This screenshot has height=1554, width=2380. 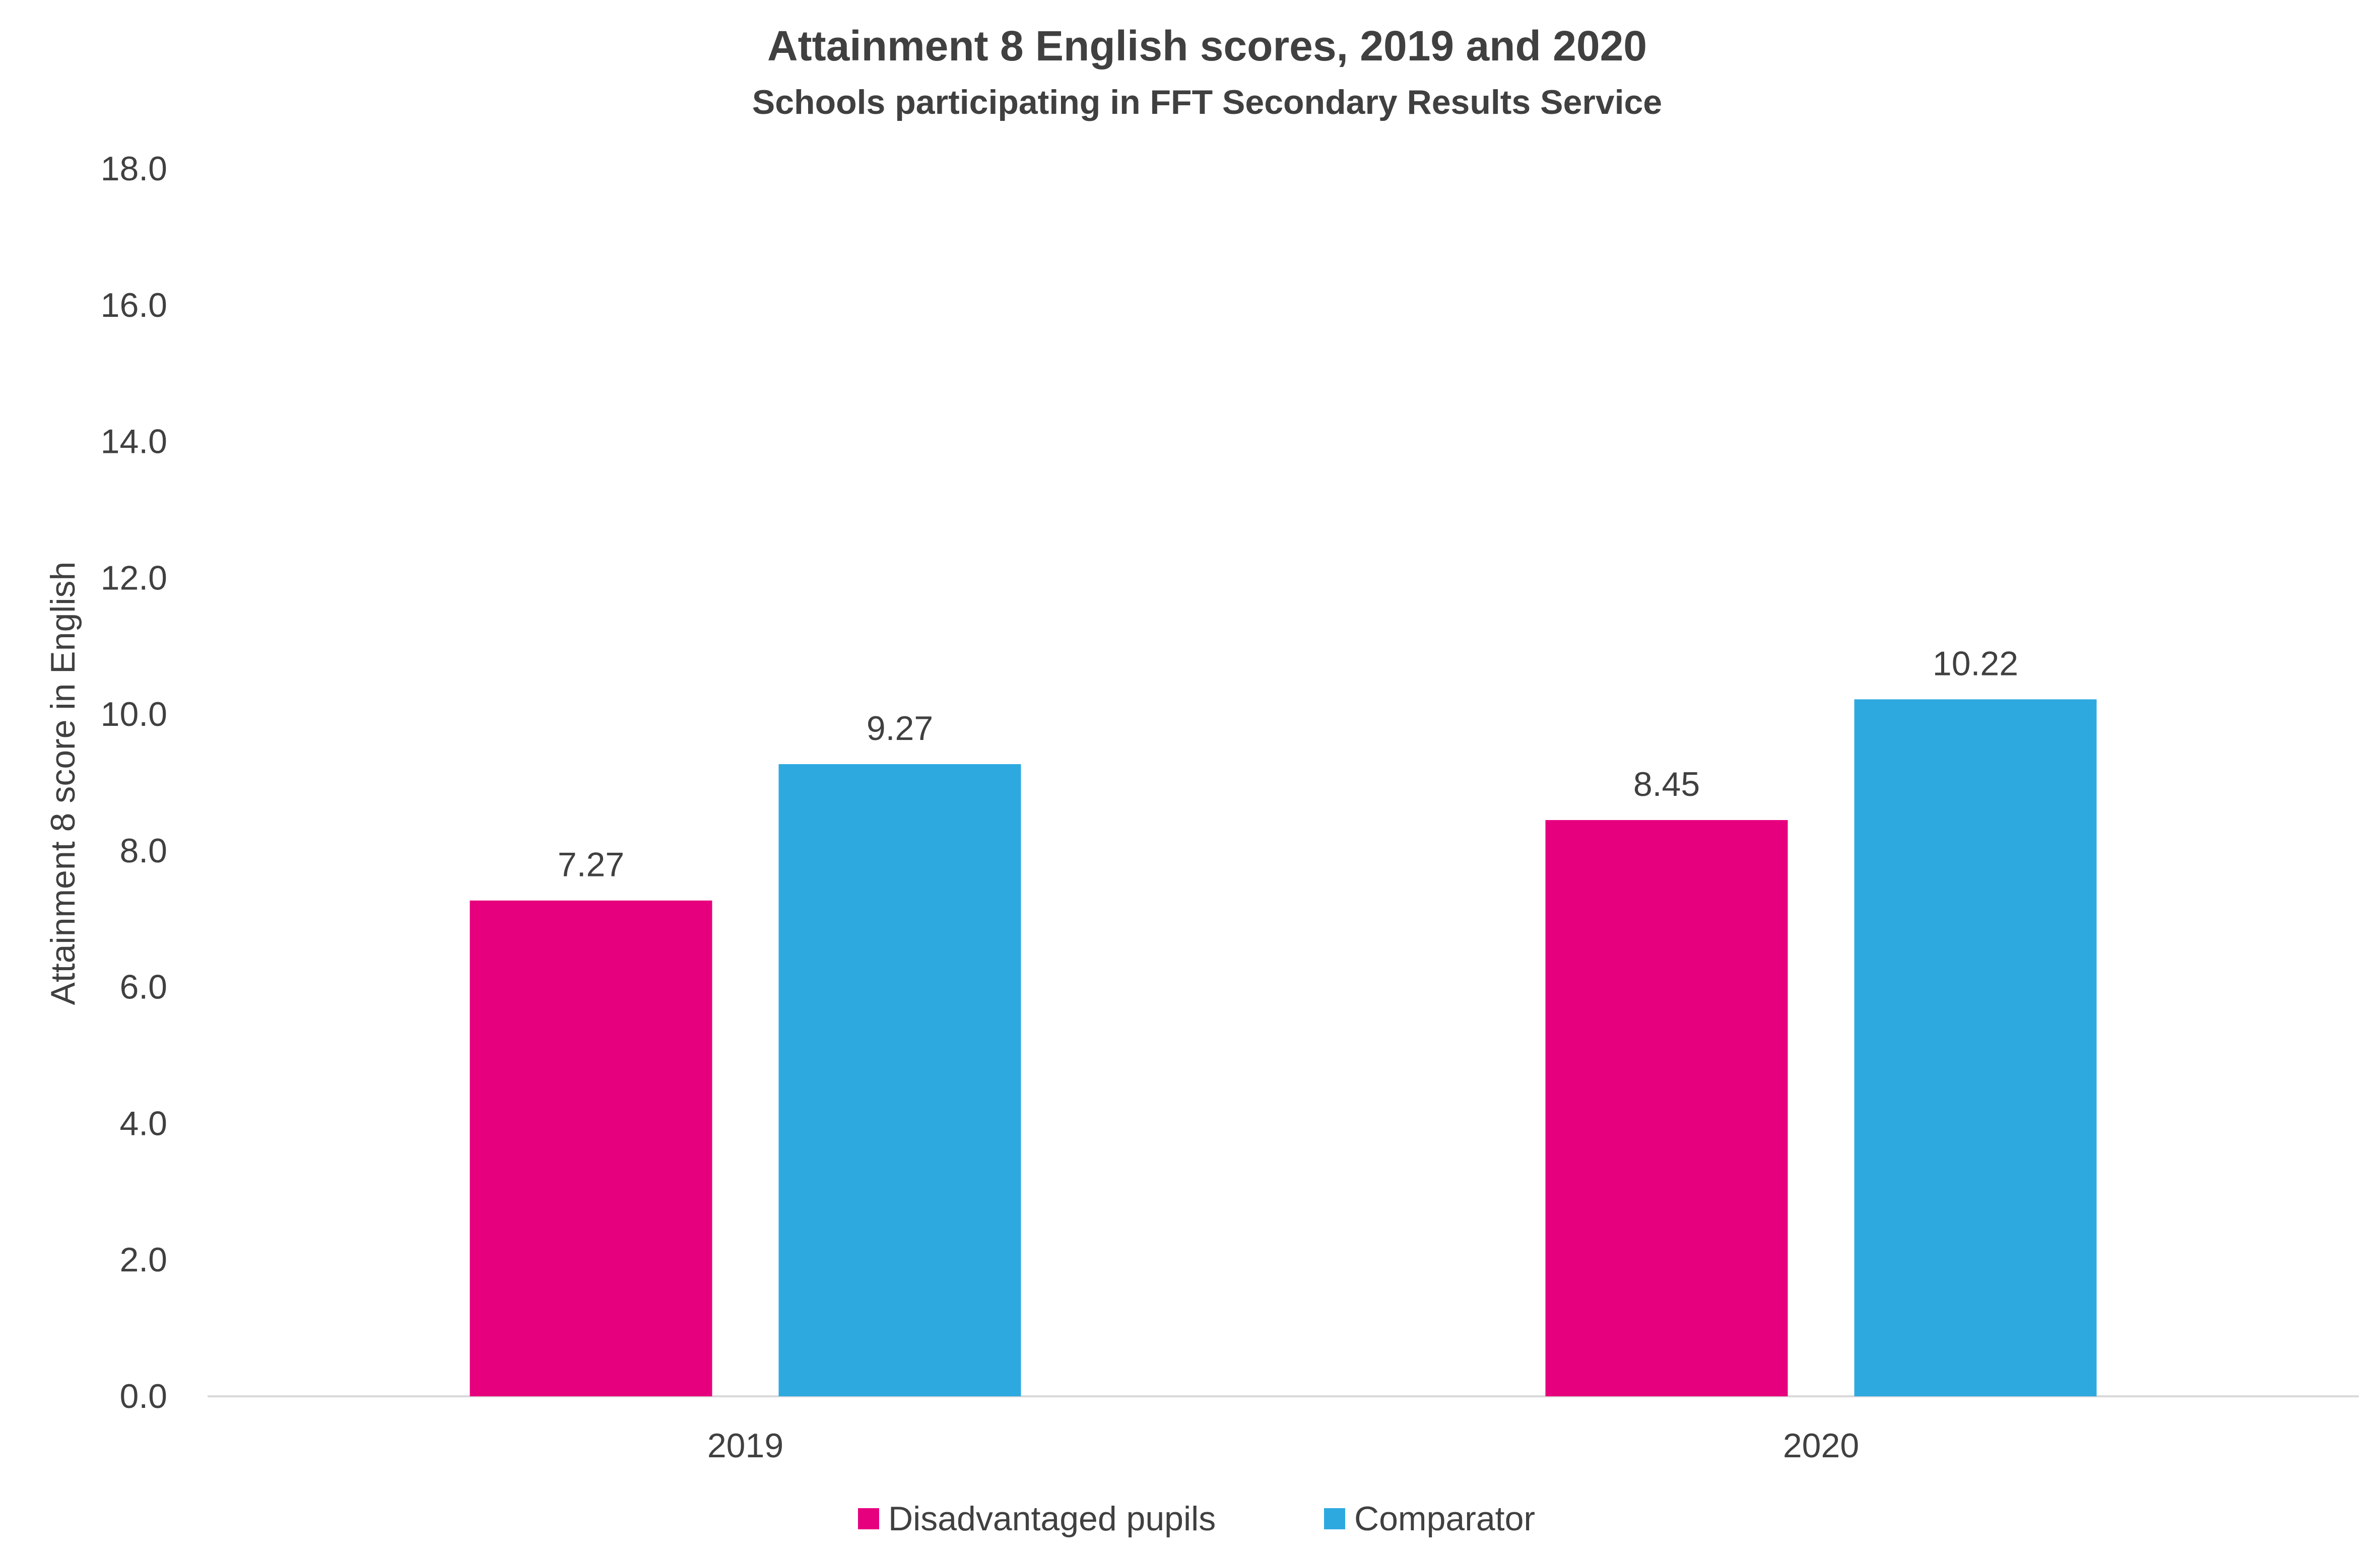 I want to click on legend: Disadvantaged pupils Comparator, so click(x=1196, y=1519).